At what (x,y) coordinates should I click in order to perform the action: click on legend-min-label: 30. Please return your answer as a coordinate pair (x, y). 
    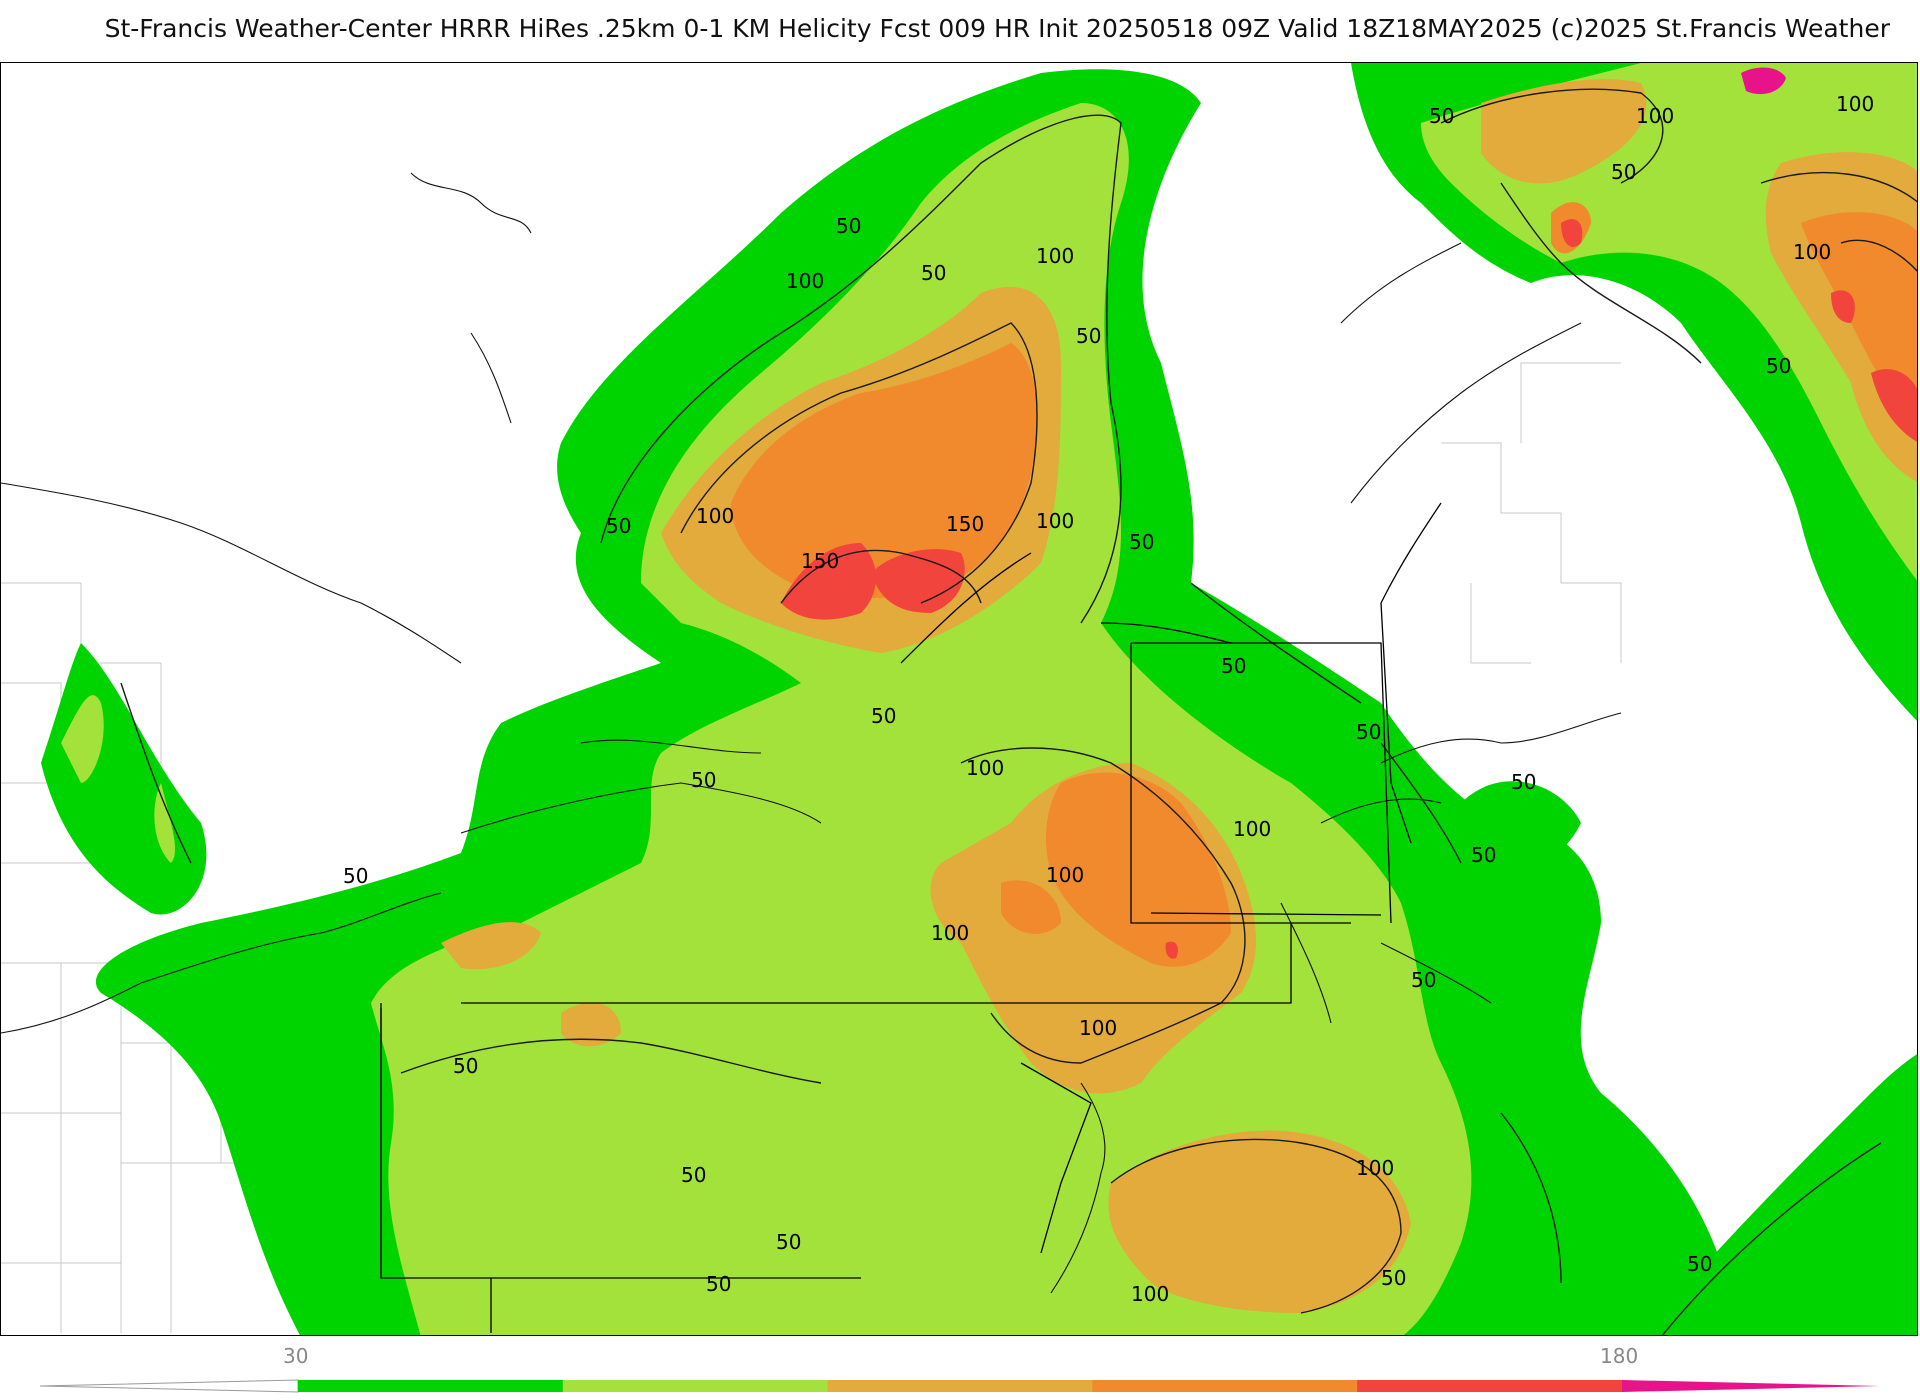
    Looking at the image, I should click on (296, 1356).